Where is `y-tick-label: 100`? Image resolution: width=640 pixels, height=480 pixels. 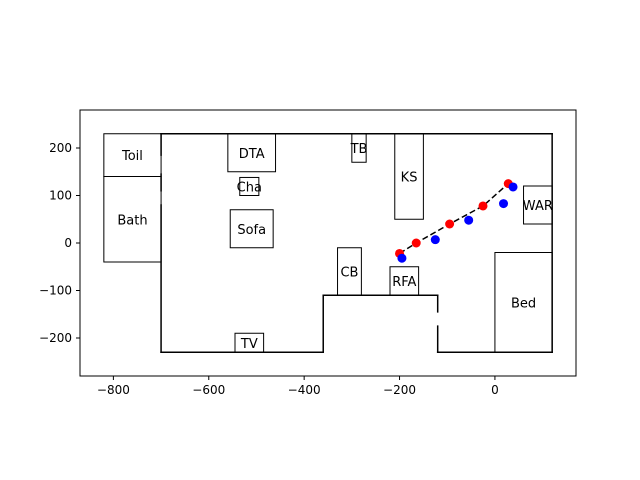 y-tick-label: 100 is located at coordinates (60, 196).